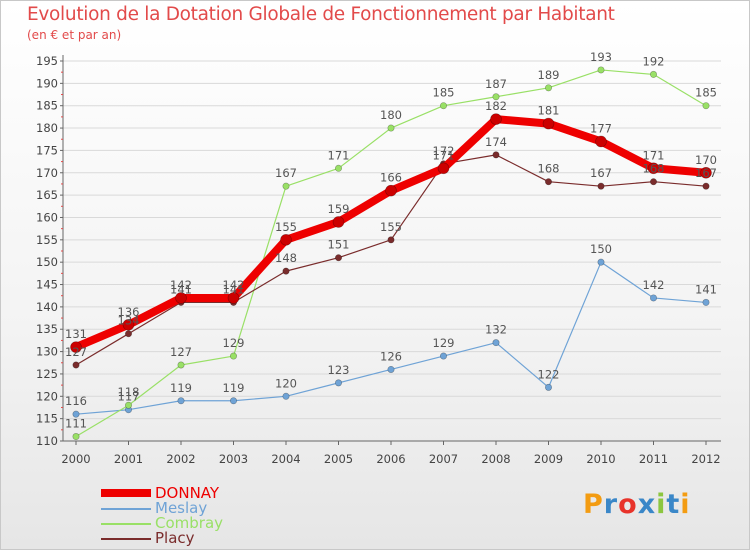 This screenshot has width=750, height=550. I want to click on y-tick-label: 150, so click(47, 262).